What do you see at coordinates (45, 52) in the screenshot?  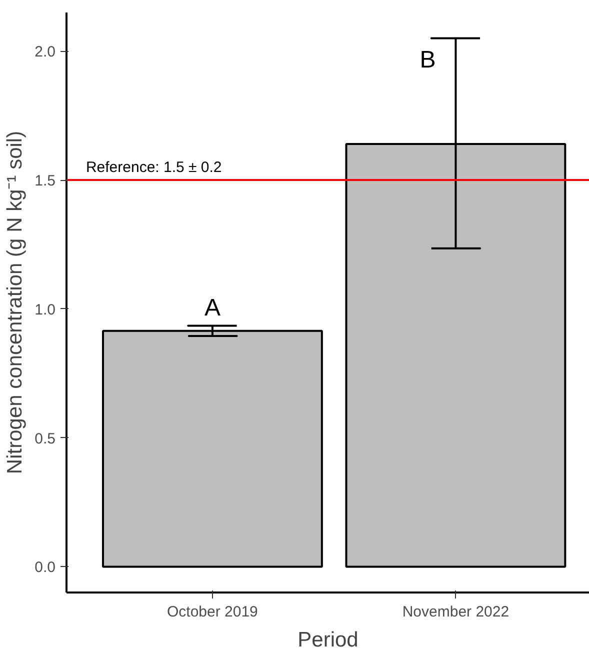 I see `y-tick-label: 2.0` at bounding box center [45, 52].